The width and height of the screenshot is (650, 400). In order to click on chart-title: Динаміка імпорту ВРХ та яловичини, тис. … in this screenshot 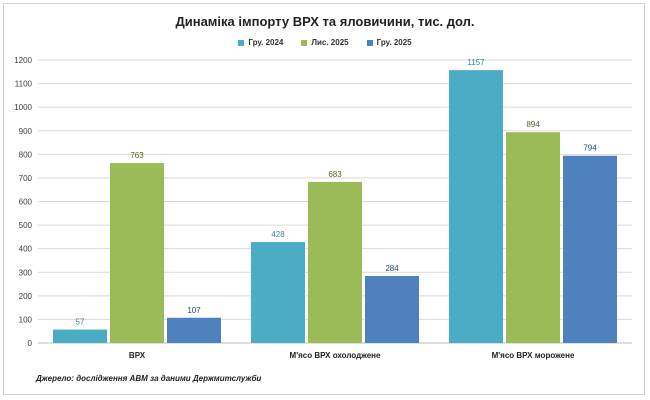, I will do `click(325, 21)`.